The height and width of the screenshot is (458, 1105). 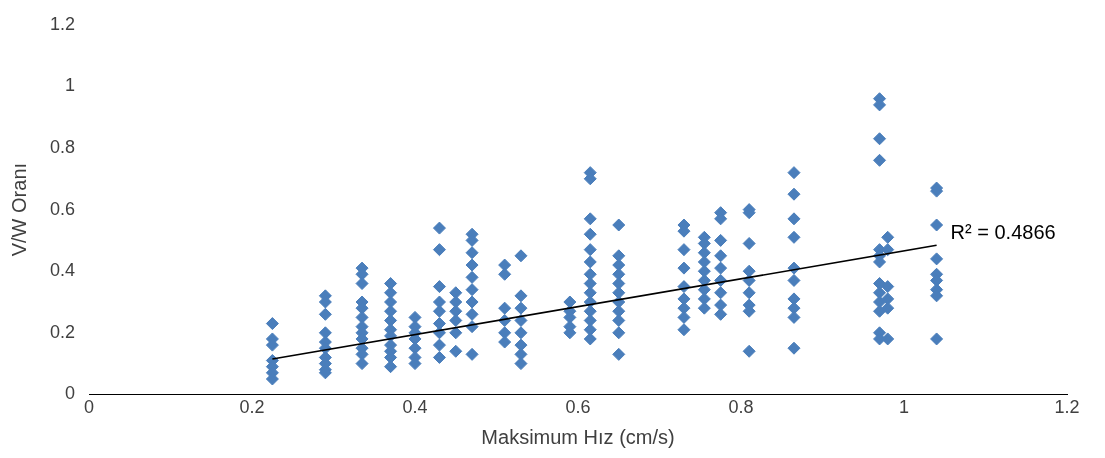 I want to click on x-tick-label: 0, so click(x=89, y=407).